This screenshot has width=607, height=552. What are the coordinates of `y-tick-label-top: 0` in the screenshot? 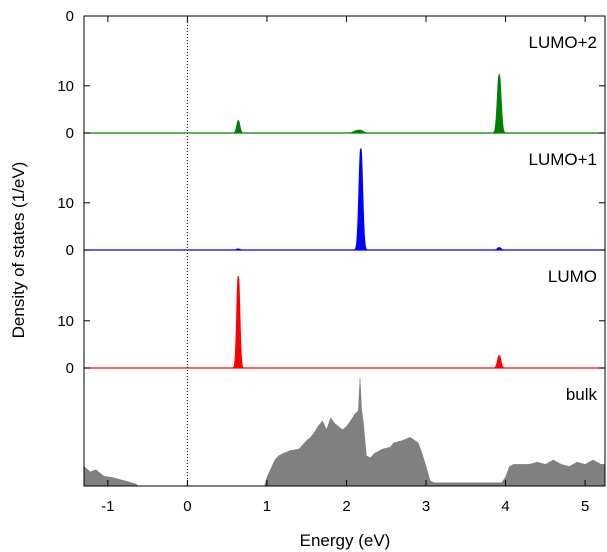 It's located at (70, 16).